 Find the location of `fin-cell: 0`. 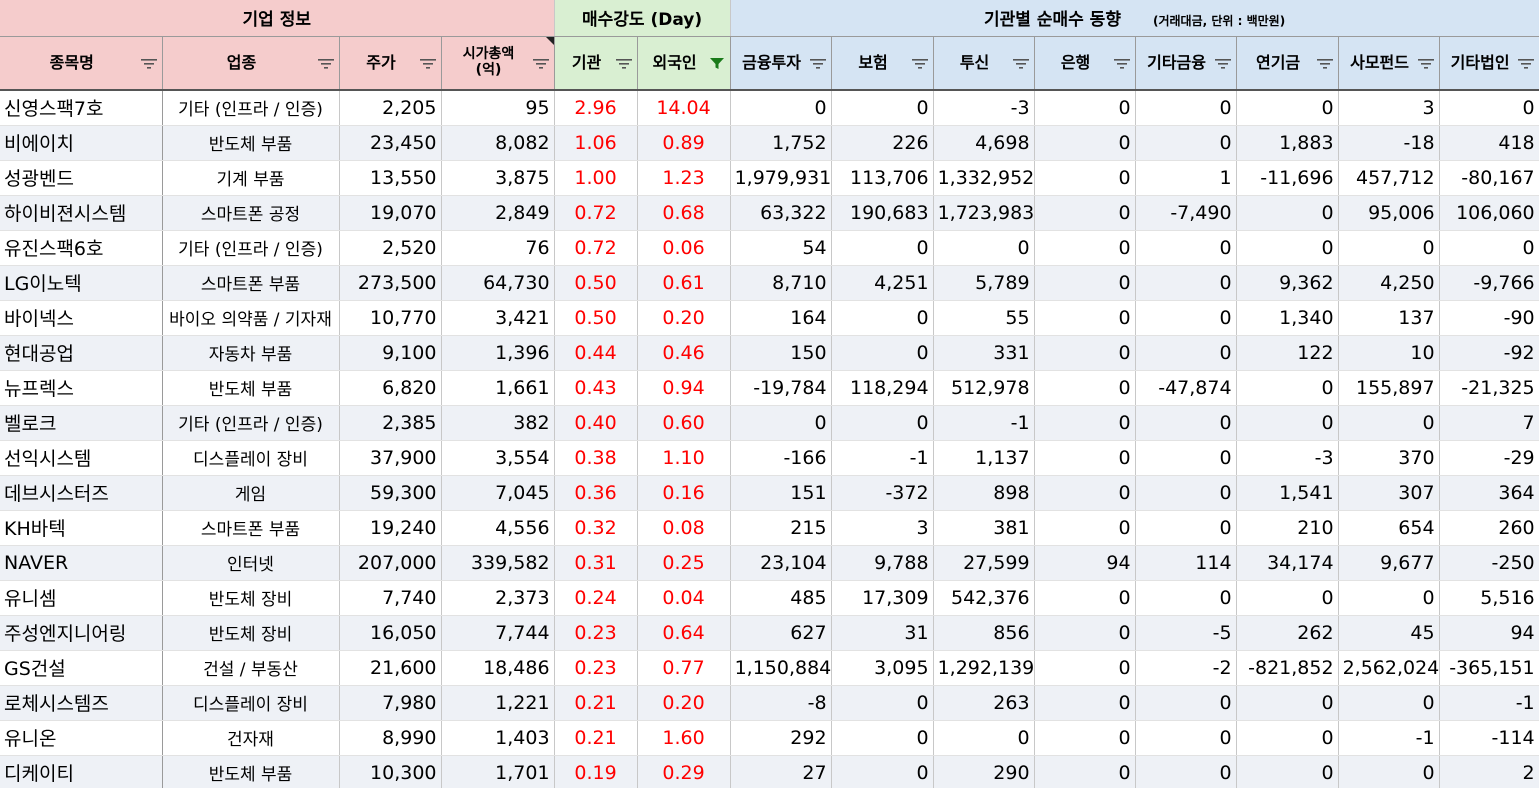

fin-cell: 0 is located at coordinates (781, 423).